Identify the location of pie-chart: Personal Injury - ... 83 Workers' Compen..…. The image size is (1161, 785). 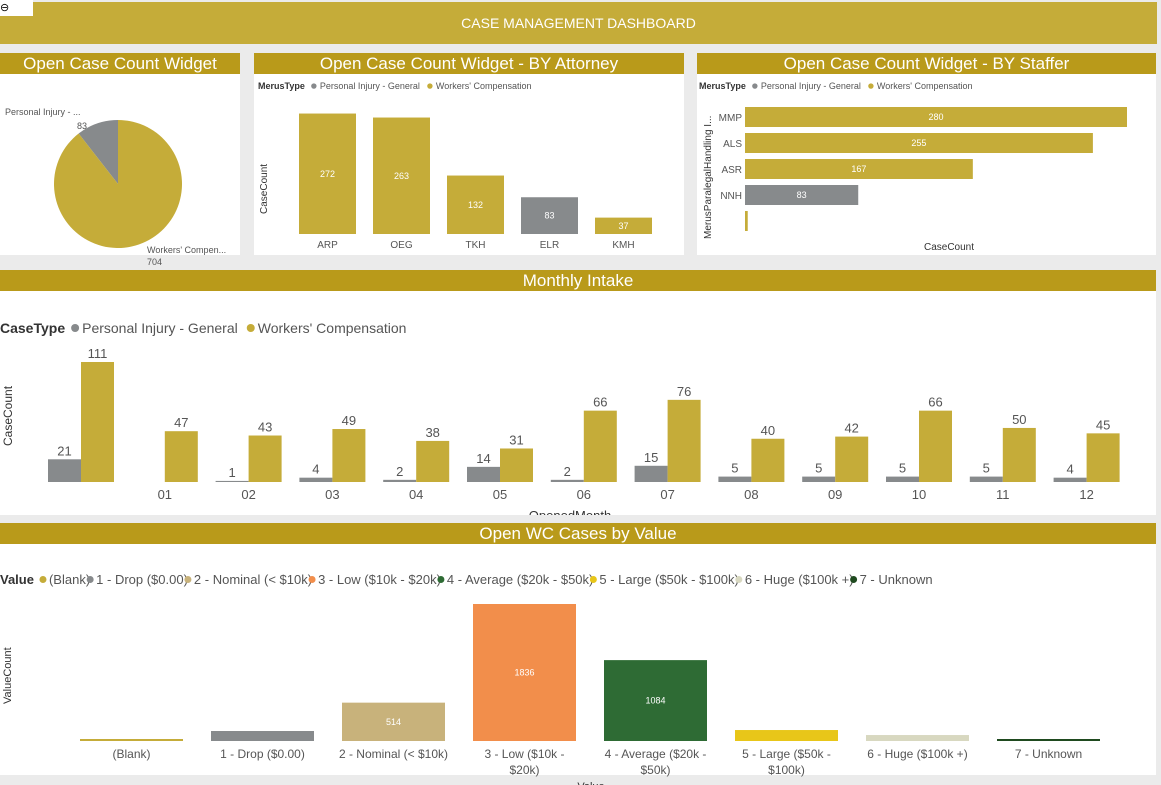
(115, 187).